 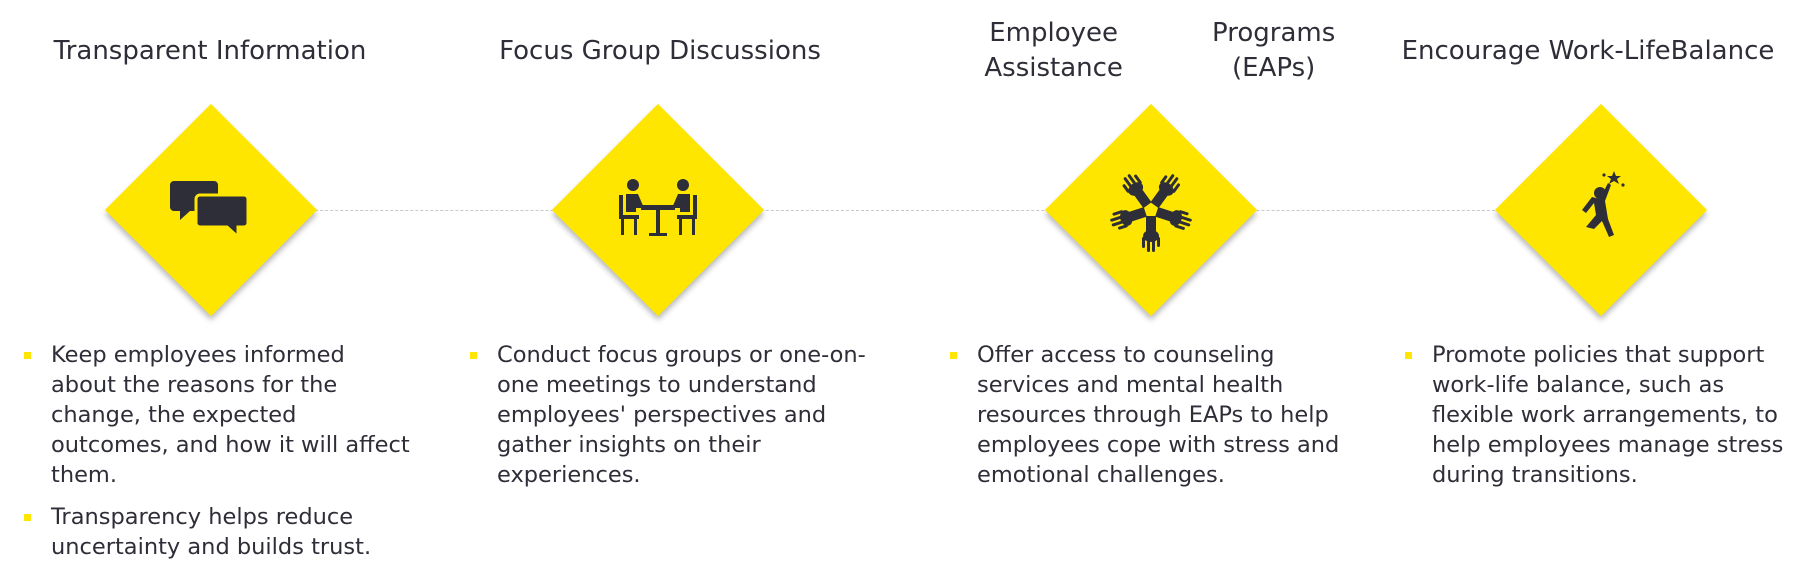 I want to click on step-title-line: Programs (EAPs), so click(x=1274, y=50).